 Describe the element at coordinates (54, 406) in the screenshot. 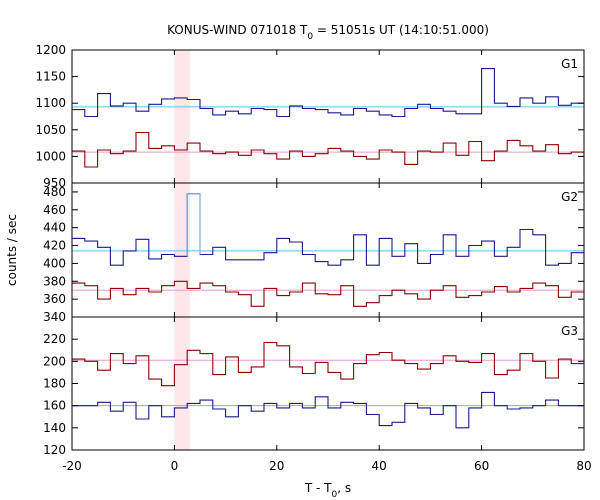

I see `y-tick-label: 160` at that location.